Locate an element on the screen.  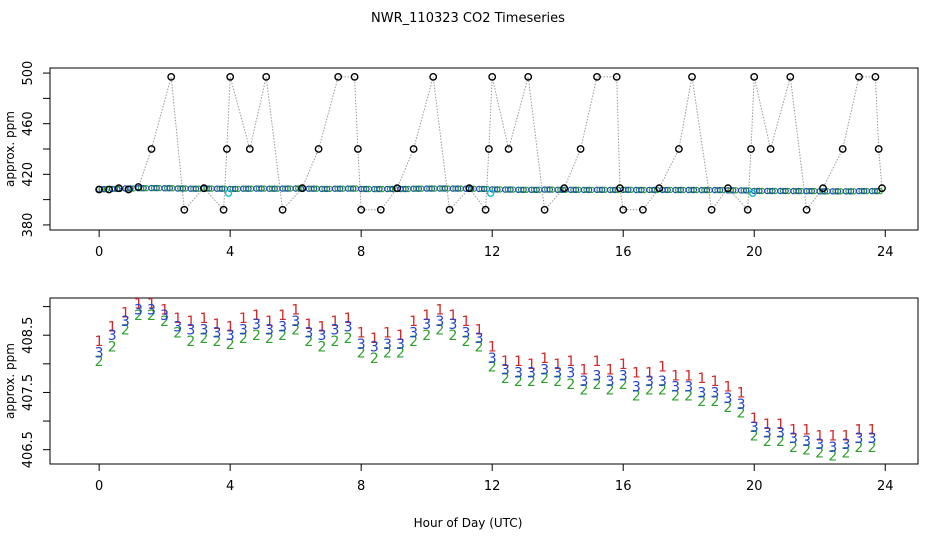
x-tick-label: 20 is located at coordinates (754, 252).